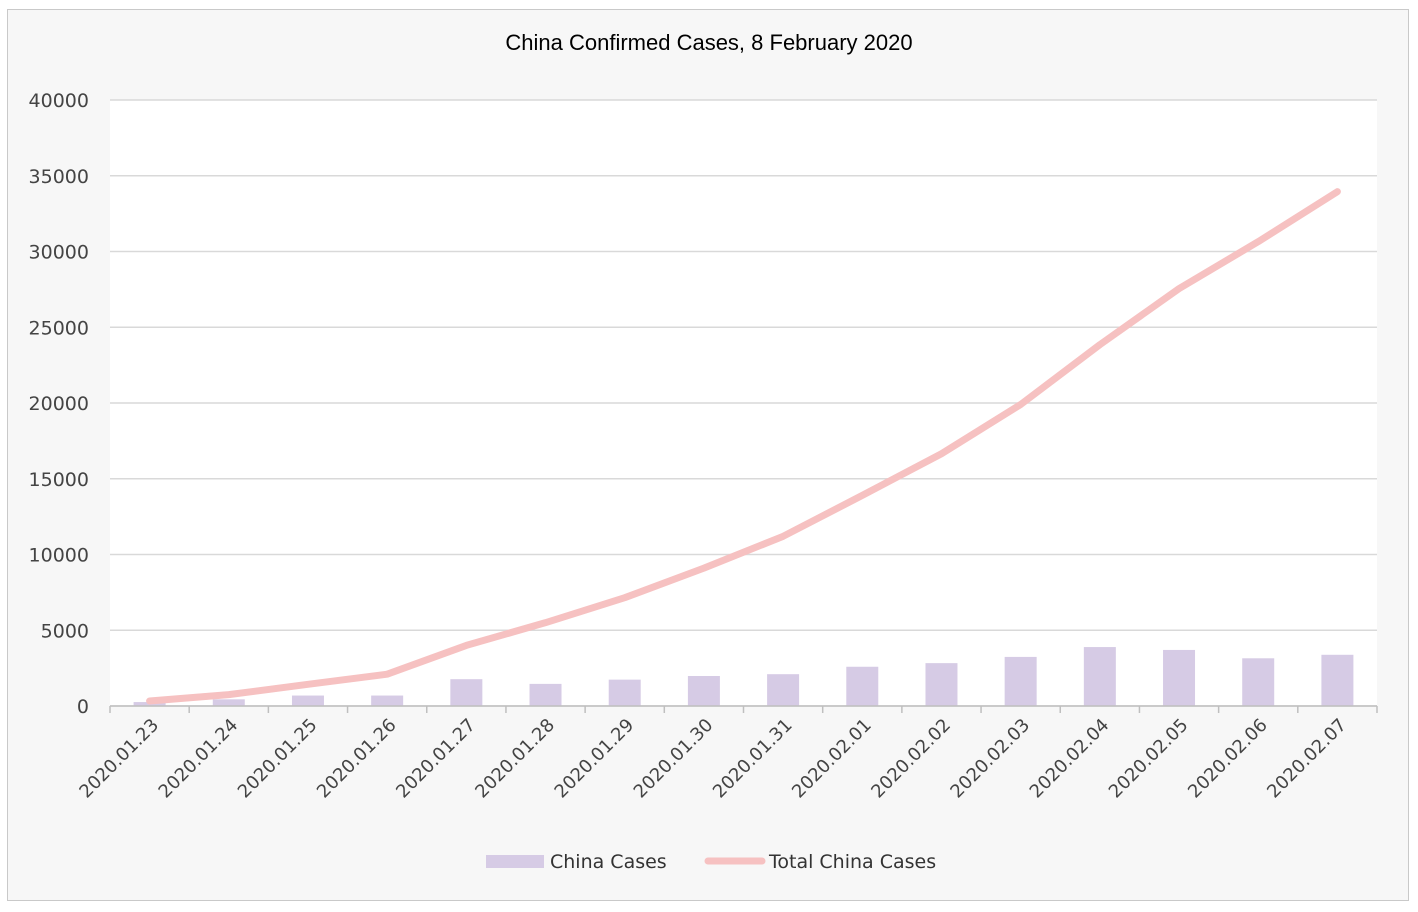 This screenshot has width=1418, height=912. I want to click on x-tick-label: 2020.01.24, so click(199, 759).